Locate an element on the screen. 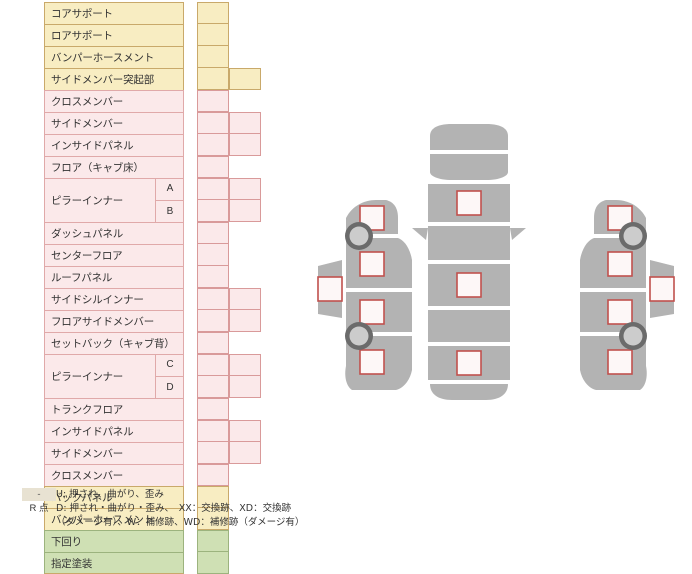 The image size is (692, 574). status-grid is located at coordinates (225, 288).